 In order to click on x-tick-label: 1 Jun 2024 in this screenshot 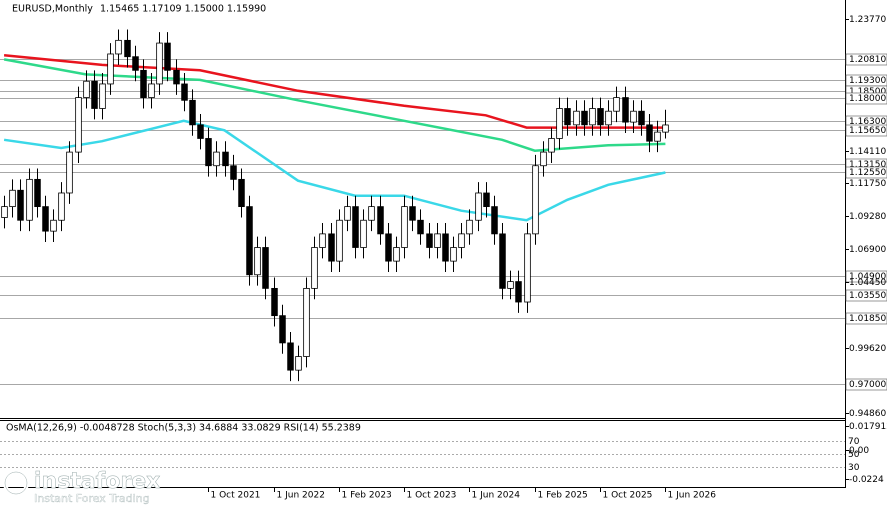, I will do `click(496, 496)`.